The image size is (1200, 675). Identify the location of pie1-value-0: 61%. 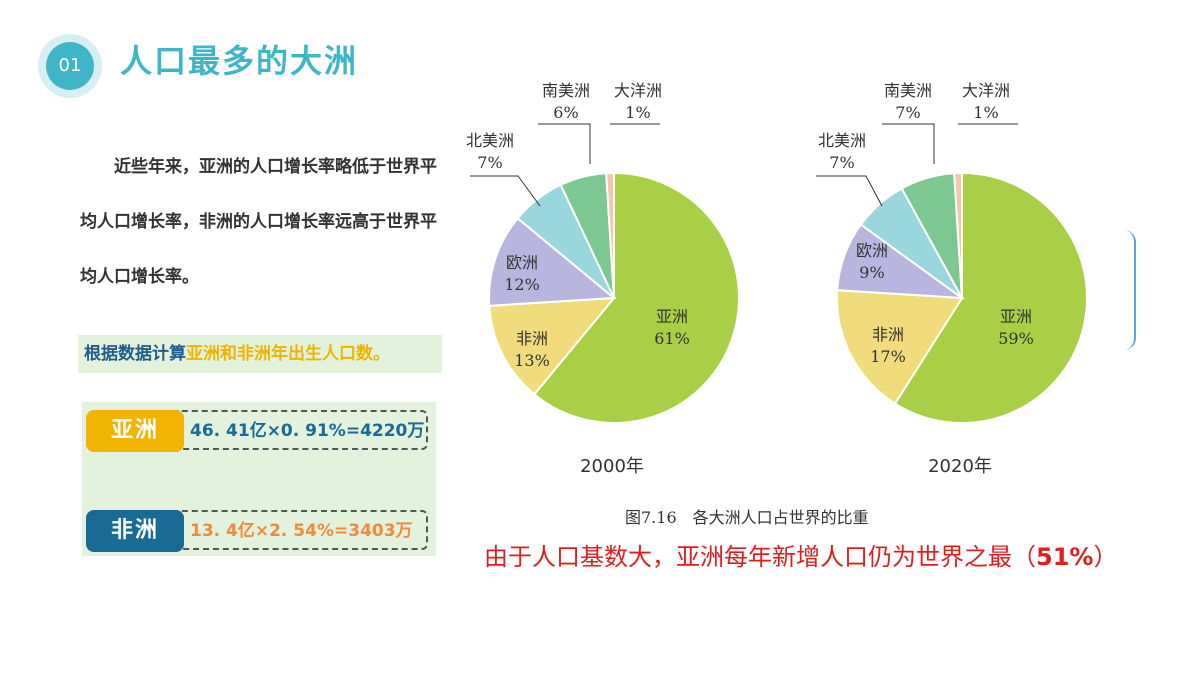
(672, 338).